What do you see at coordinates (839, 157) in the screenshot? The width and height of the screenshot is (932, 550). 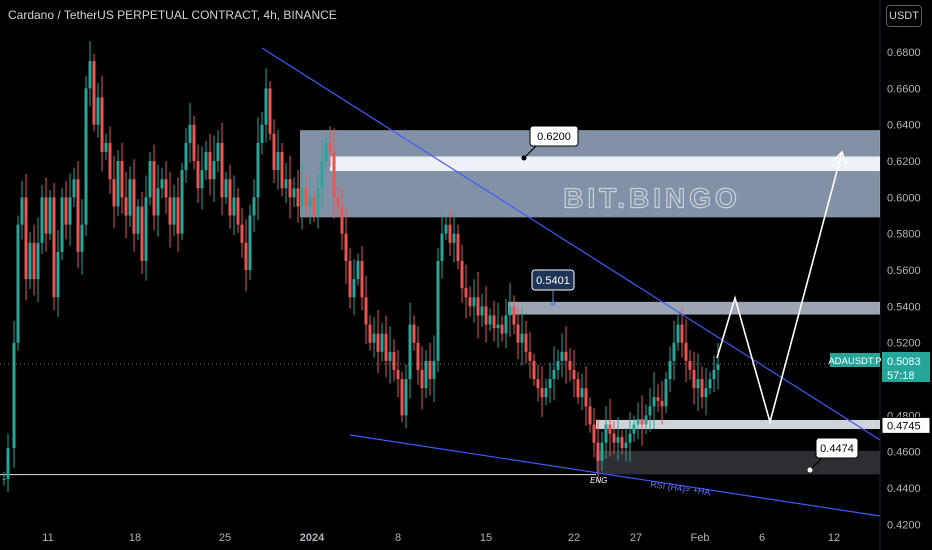 I see `projected-path-arrowhead` at bounding box center [839, 157].